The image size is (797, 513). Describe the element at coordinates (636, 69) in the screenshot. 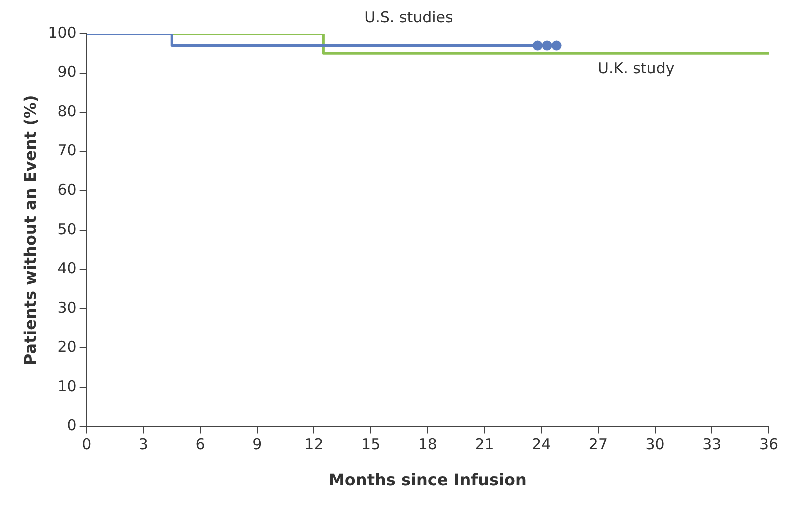

I see `series-label: U.K. study` at that location.